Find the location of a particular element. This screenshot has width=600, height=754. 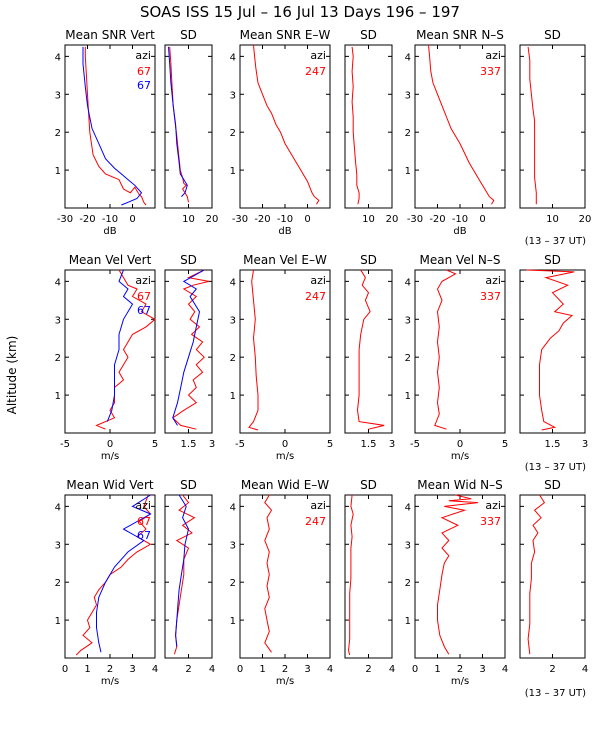

panel-title: Mean SNR Vert is located at coordinates (110, 35).